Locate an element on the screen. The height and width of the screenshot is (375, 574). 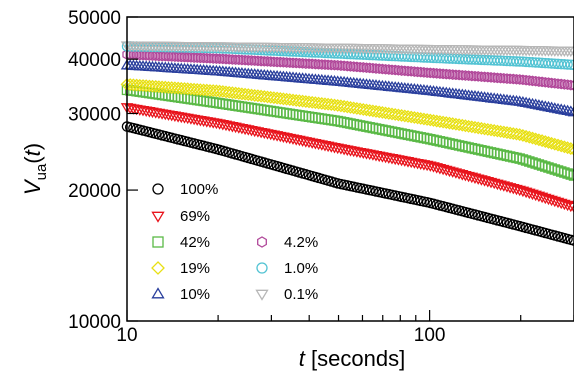
legend-entry: 69% is located at coordinates (180, 216).